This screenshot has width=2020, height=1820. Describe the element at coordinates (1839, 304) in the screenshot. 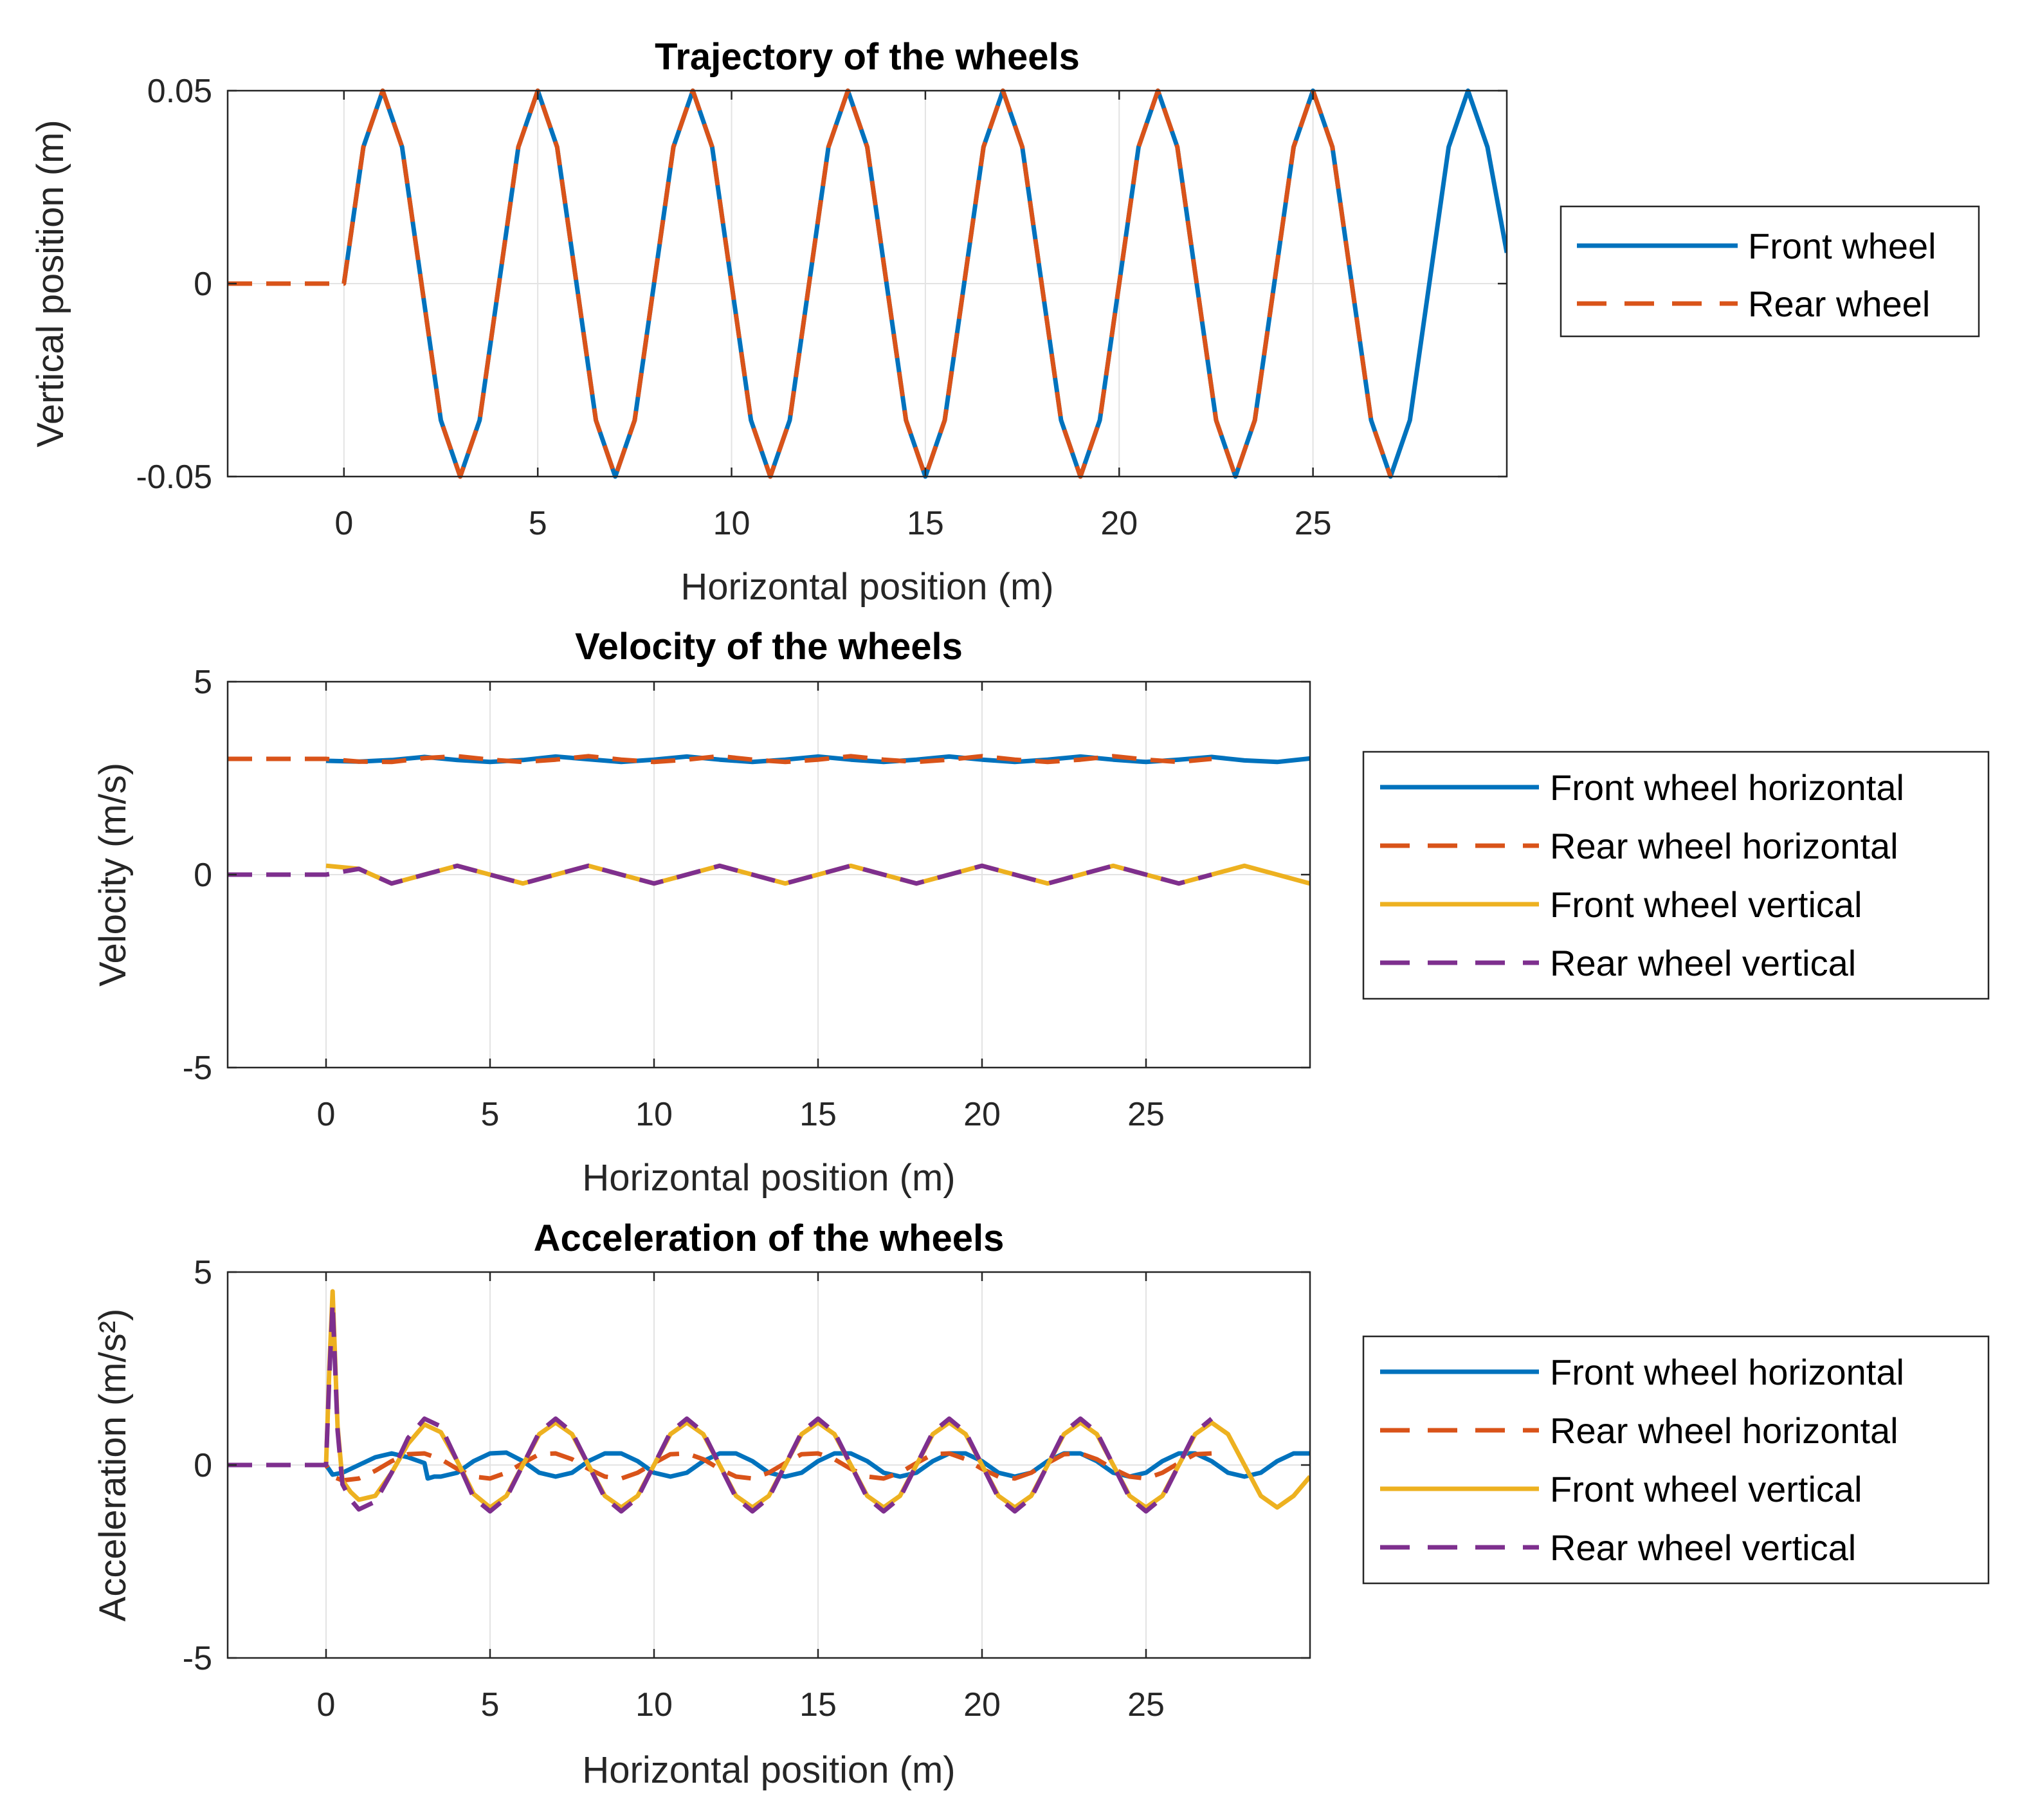

I see `legend-label: Rear wheel` at that location.